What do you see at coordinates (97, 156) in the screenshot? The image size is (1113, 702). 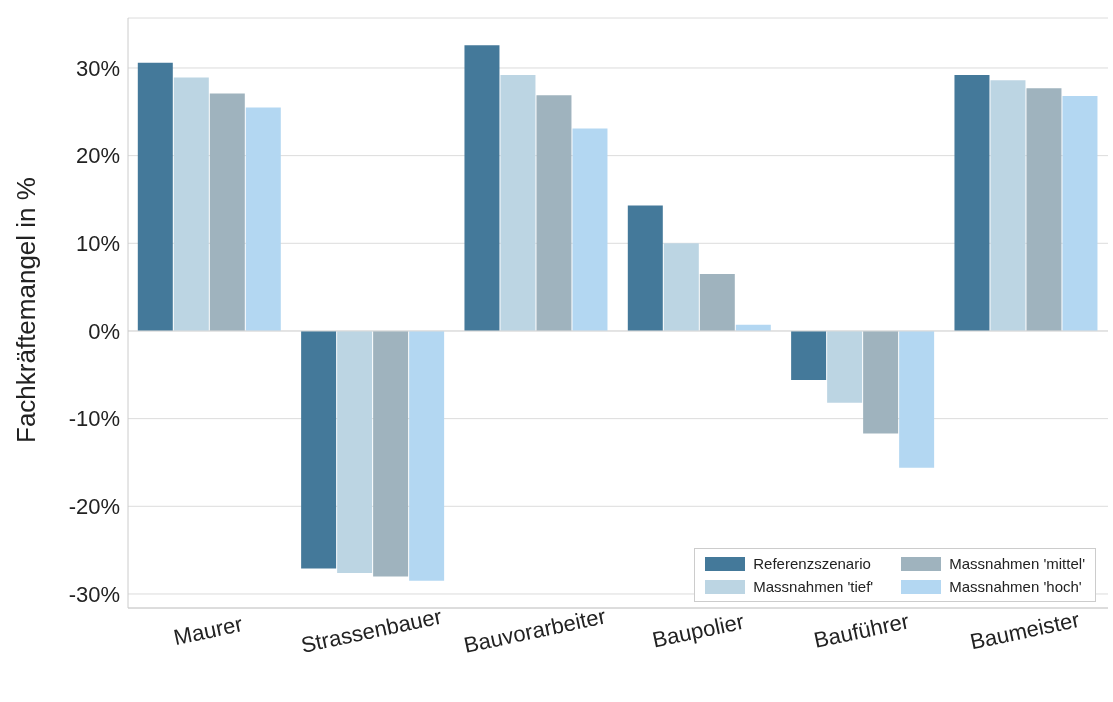 I see `y-tick-label: 20%` at bounding box center [97, 156].